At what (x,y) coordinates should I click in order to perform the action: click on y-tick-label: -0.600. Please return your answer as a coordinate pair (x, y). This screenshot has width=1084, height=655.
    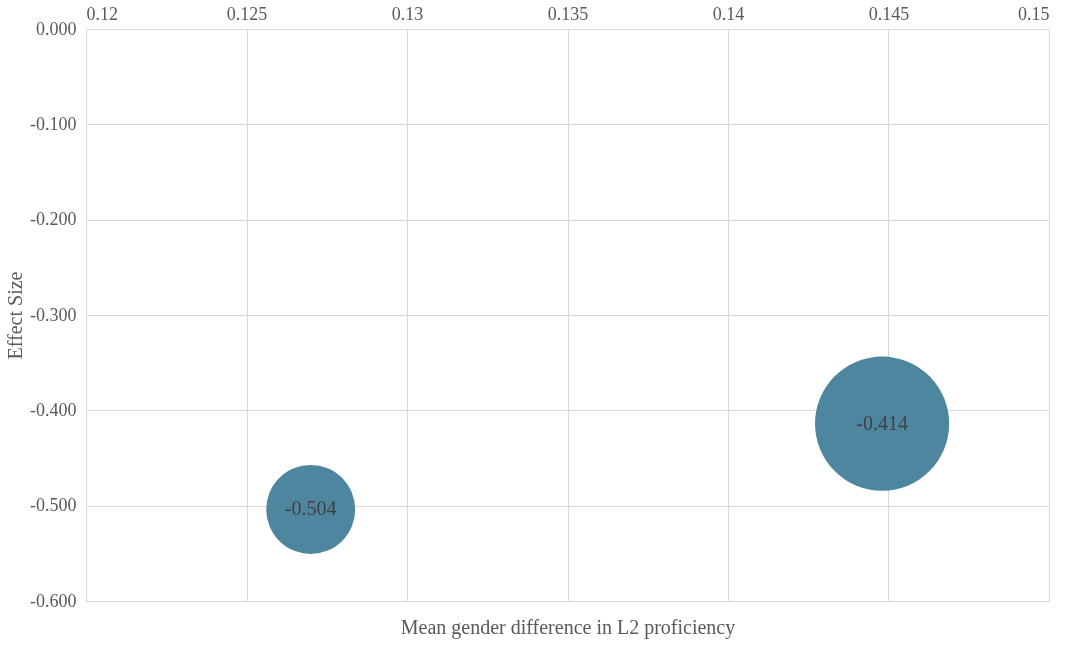
    Looking at the image, I should click on (53, 600).